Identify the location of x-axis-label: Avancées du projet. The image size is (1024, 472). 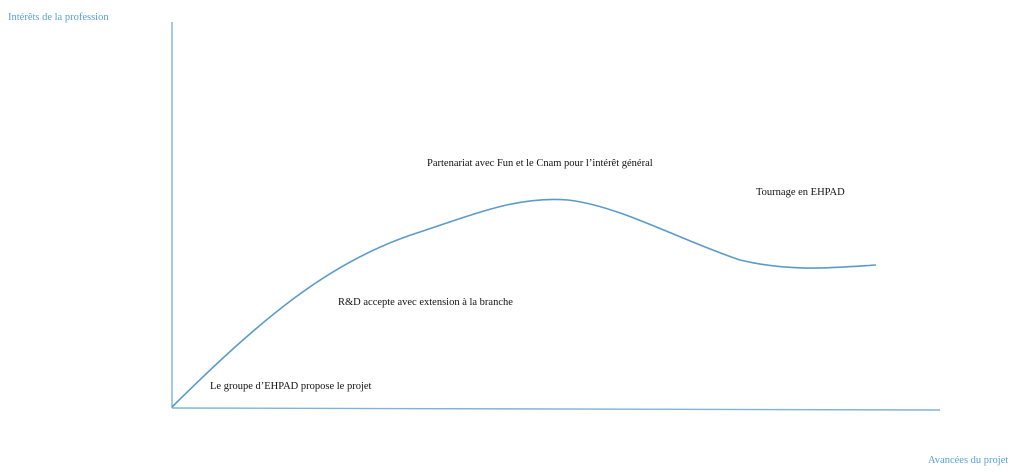
(968, 460).